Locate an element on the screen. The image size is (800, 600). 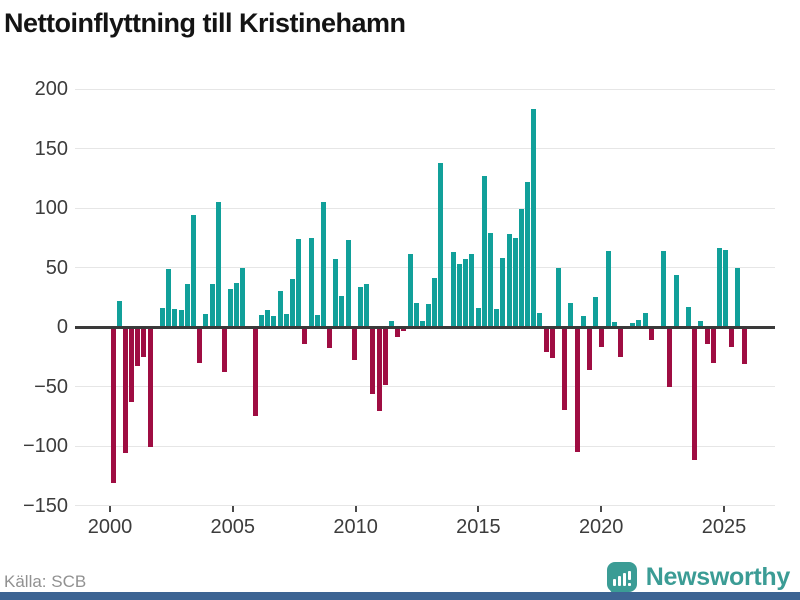
newsworthy-logo: Newsworthy is located at coordinates (698, 579).